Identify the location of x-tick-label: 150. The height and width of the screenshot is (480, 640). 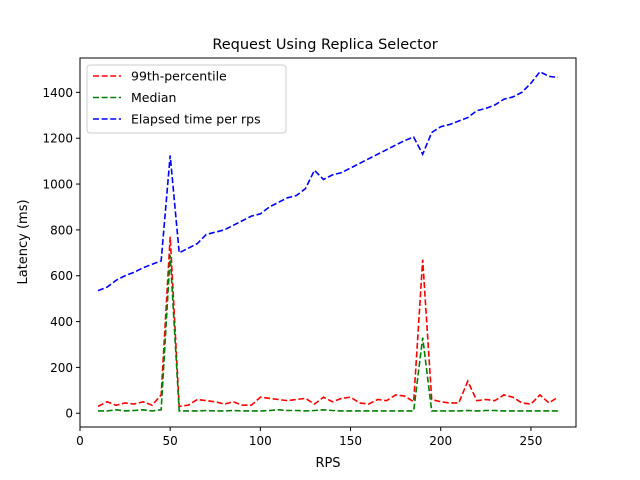
(350, 441).